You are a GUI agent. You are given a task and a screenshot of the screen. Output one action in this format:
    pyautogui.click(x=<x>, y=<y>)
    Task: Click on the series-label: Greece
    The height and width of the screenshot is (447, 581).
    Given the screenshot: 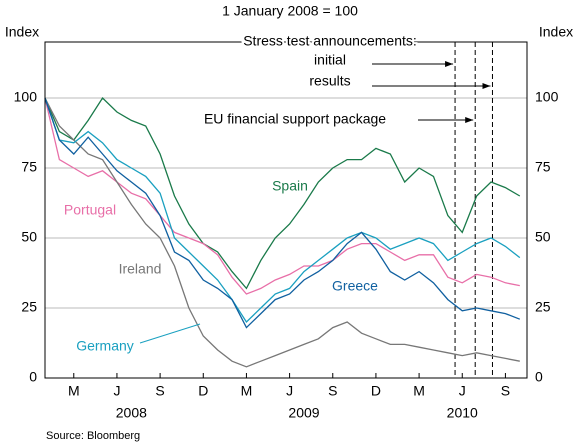 What is the action you would take?
    pyautogui.click(x=355, y=286)
    